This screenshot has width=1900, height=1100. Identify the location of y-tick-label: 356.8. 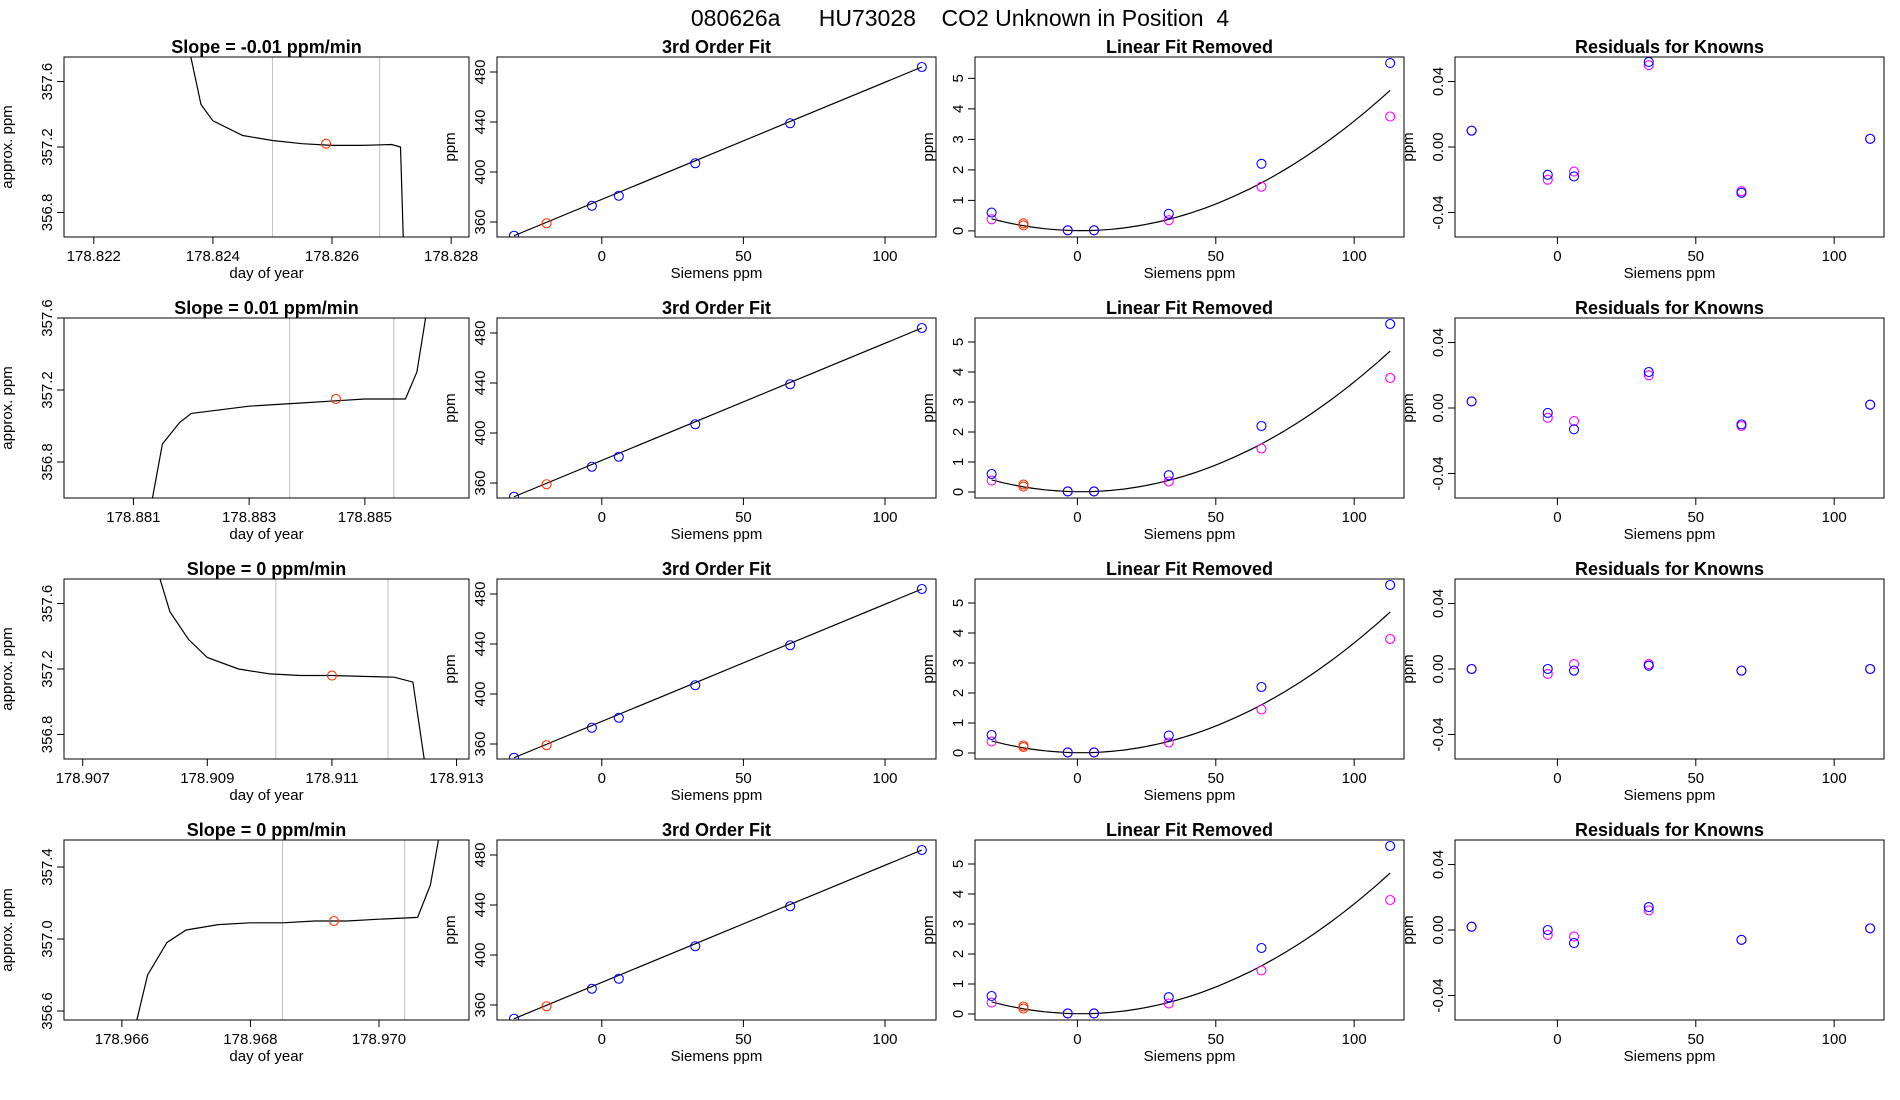
(47, 462).